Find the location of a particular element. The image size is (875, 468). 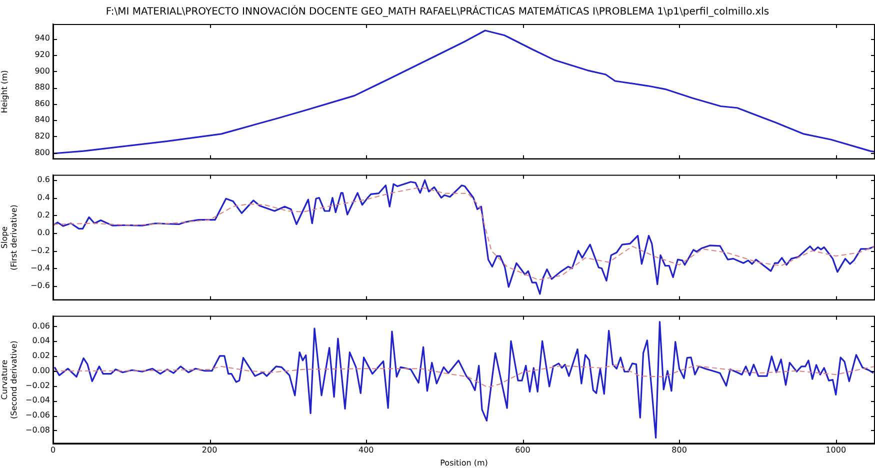

x-tick-label: 0 is located at coordinates (53, 450).